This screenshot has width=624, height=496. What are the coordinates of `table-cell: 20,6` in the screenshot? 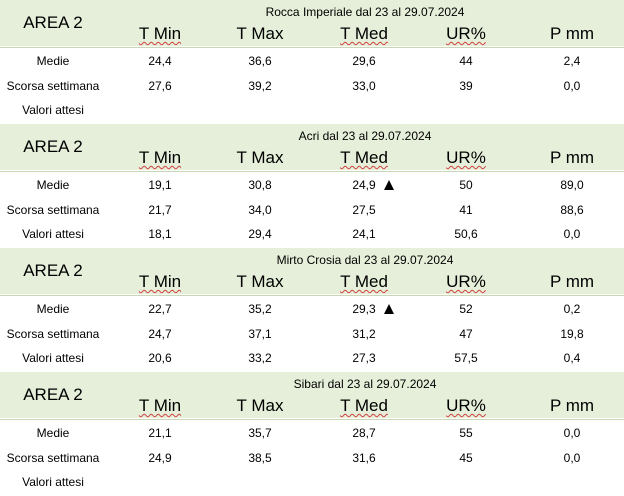 It's located at (160, 358).